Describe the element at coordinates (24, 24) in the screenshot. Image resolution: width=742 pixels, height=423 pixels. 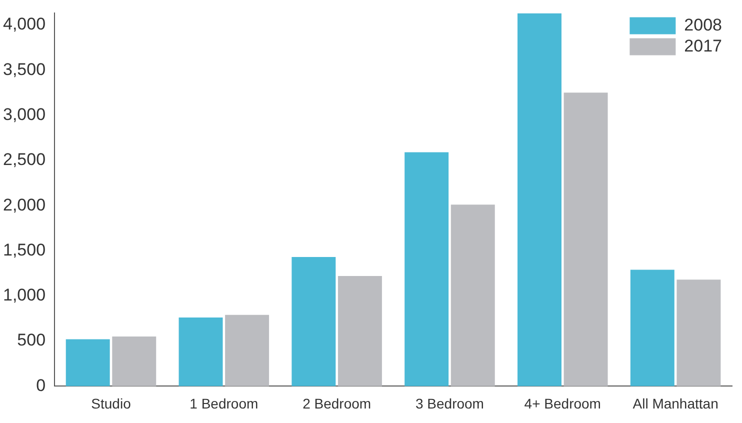
I see `y-tick-label: 4,000` at that location.